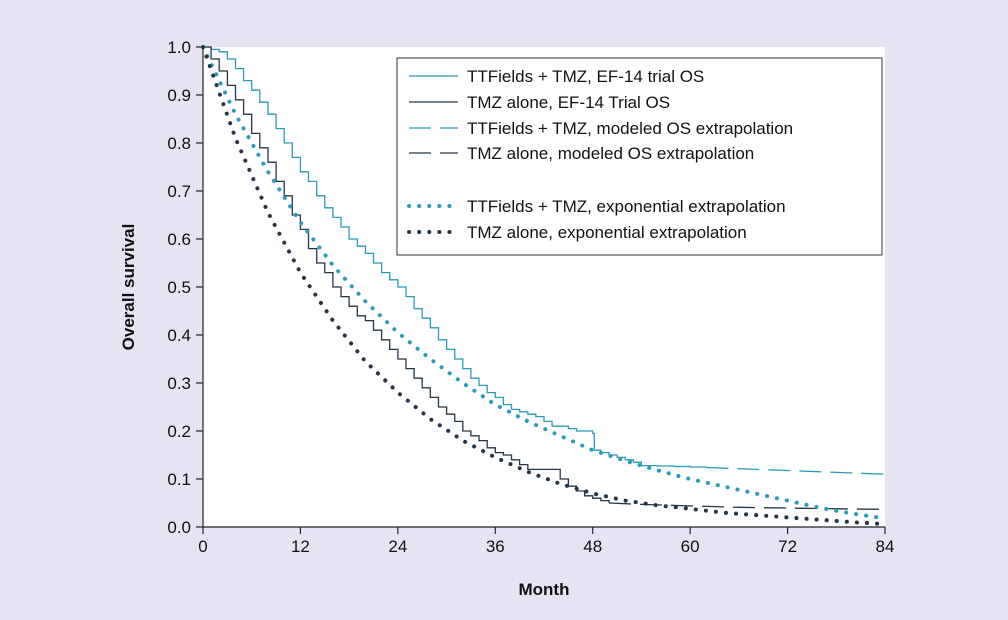 This screenshot has height=620, width=1008. What do you see at coordinates (179, 335) in the screenshot?
I see `y-tick-label: 0.4` at bounding box center [179, 335].